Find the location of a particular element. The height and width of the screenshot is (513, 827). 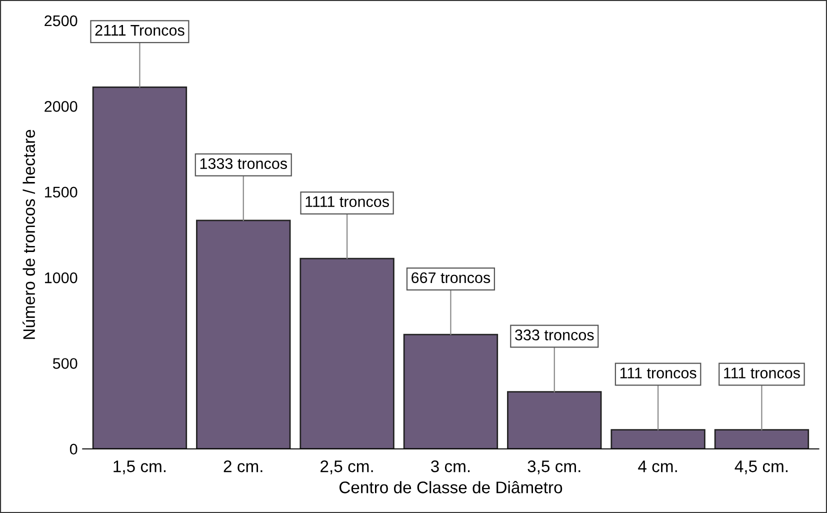

y-axis-title: Número de troncos / hectare is located at coordinates (29, 234).